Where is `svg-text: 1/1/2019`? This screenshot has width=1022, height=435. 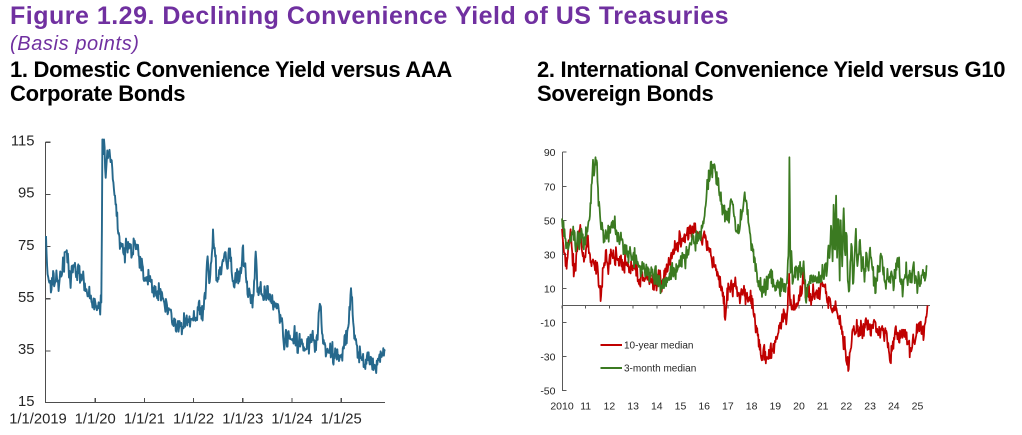 svg-text: 1/1/2019 is located at coordinates (38, 420).